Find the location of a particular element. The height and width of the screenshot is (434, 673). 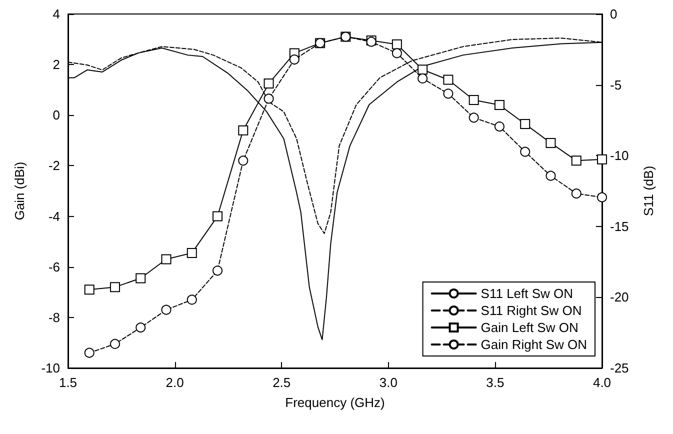

y-tick-label: 2 is located at coordinates (56, 64).